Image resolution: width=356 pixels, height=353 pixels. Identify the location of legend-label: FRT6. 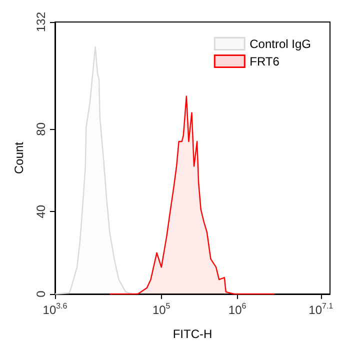
(265, 61).